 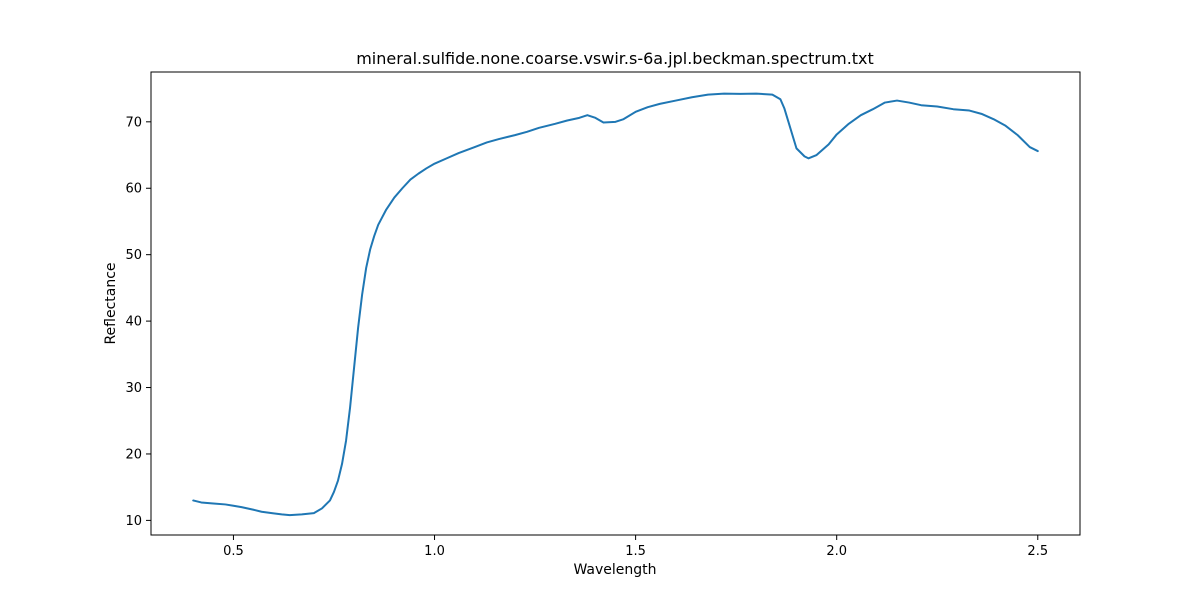 I want to click on x-axis-ticks: 0.5 1.0 1.5 2.0 2.5, so click(x=635, y=547).